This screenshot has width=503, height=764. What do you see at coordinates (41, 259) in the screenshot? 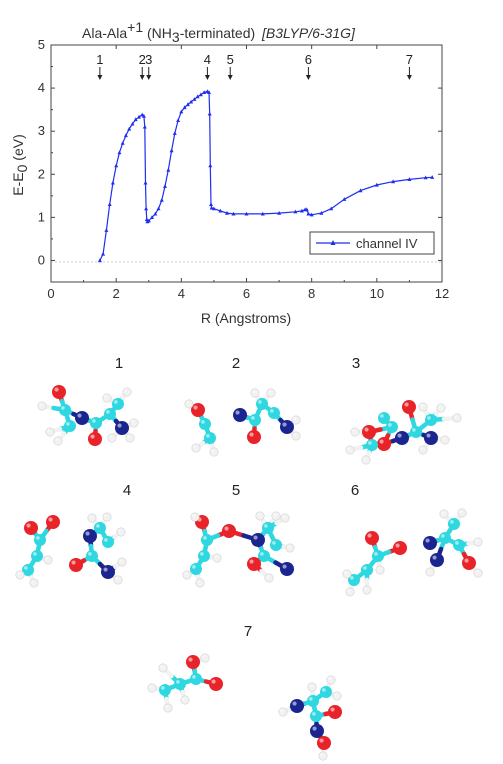
I see `y-tick-label: 0` at bounding box center [41, 259].